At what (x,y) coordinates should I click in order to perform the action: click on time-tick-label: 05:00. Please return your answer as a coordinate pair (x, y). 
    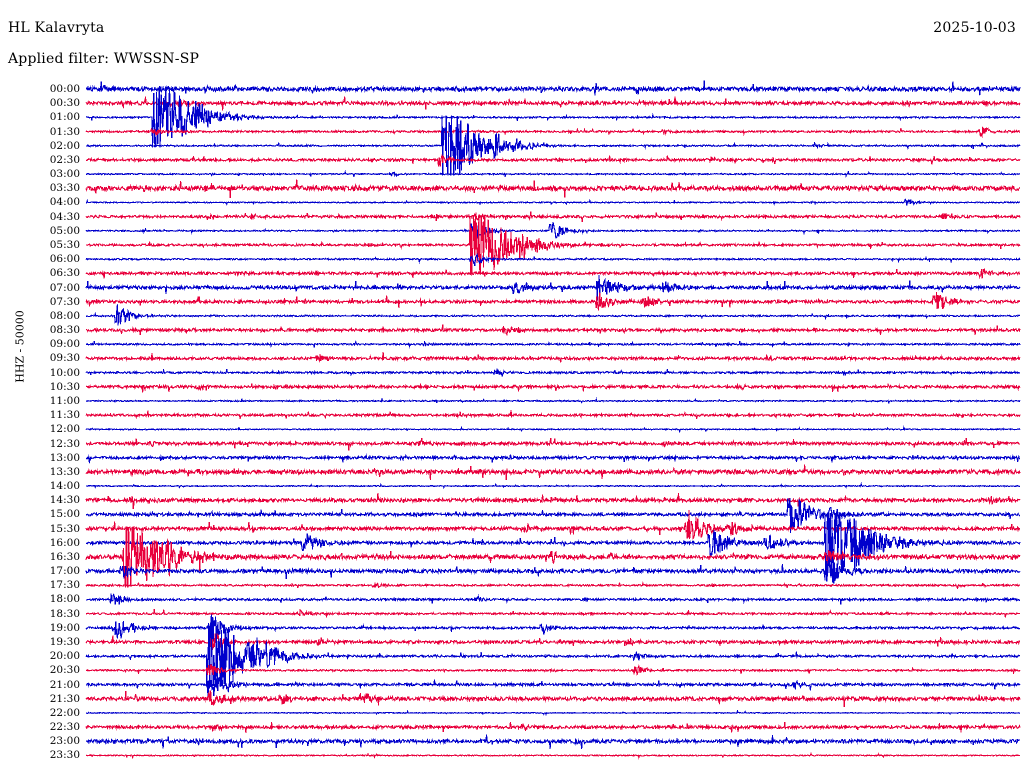
    Looking at the image, I should click on (64, 230).